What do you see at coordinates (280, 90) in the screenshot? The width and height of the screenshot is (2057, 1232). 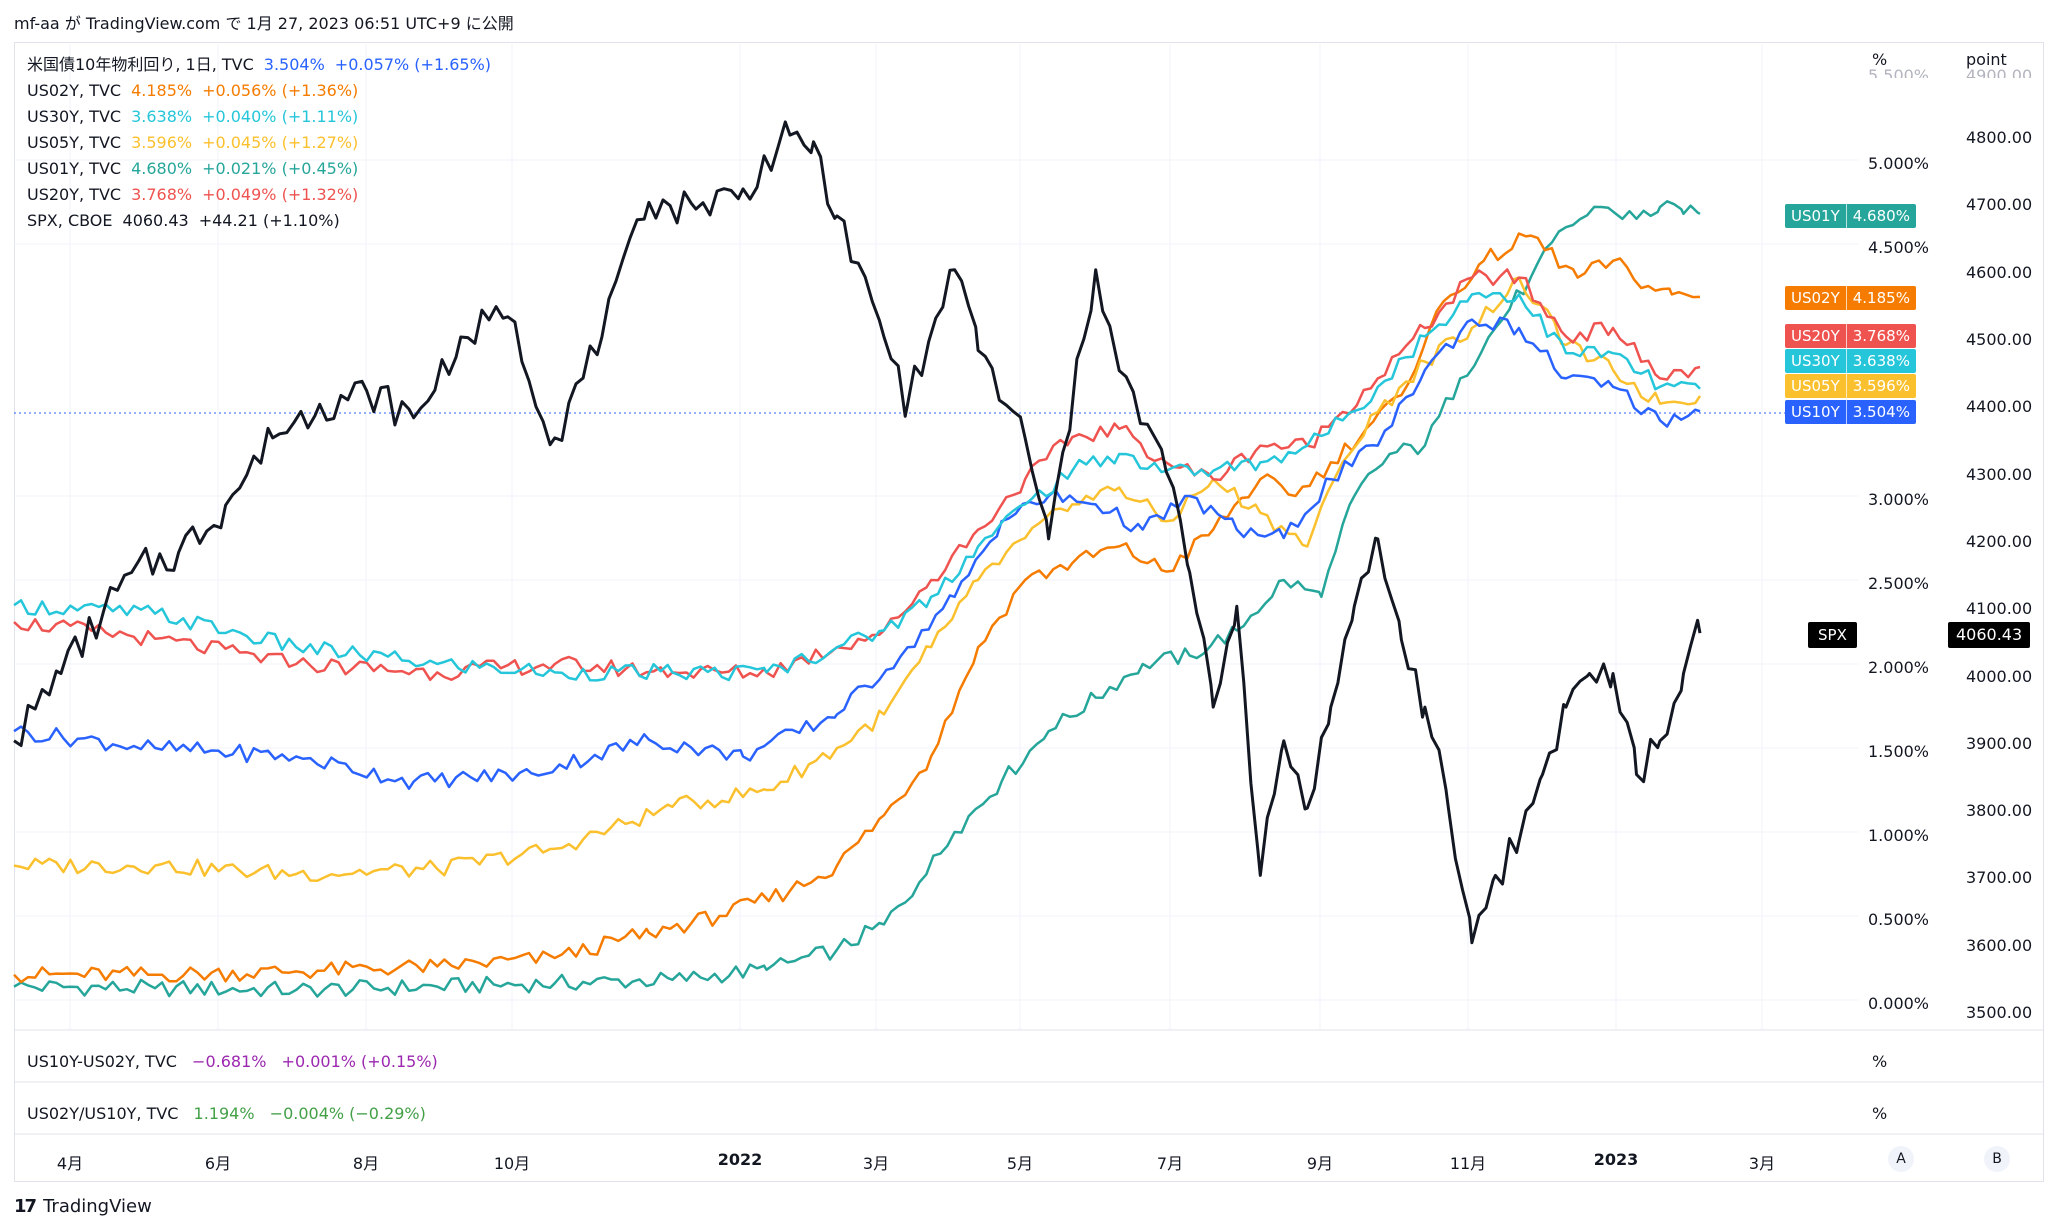 I see `legend-change: +0.056% (+1.36%)` at bounding box center [280, 90].